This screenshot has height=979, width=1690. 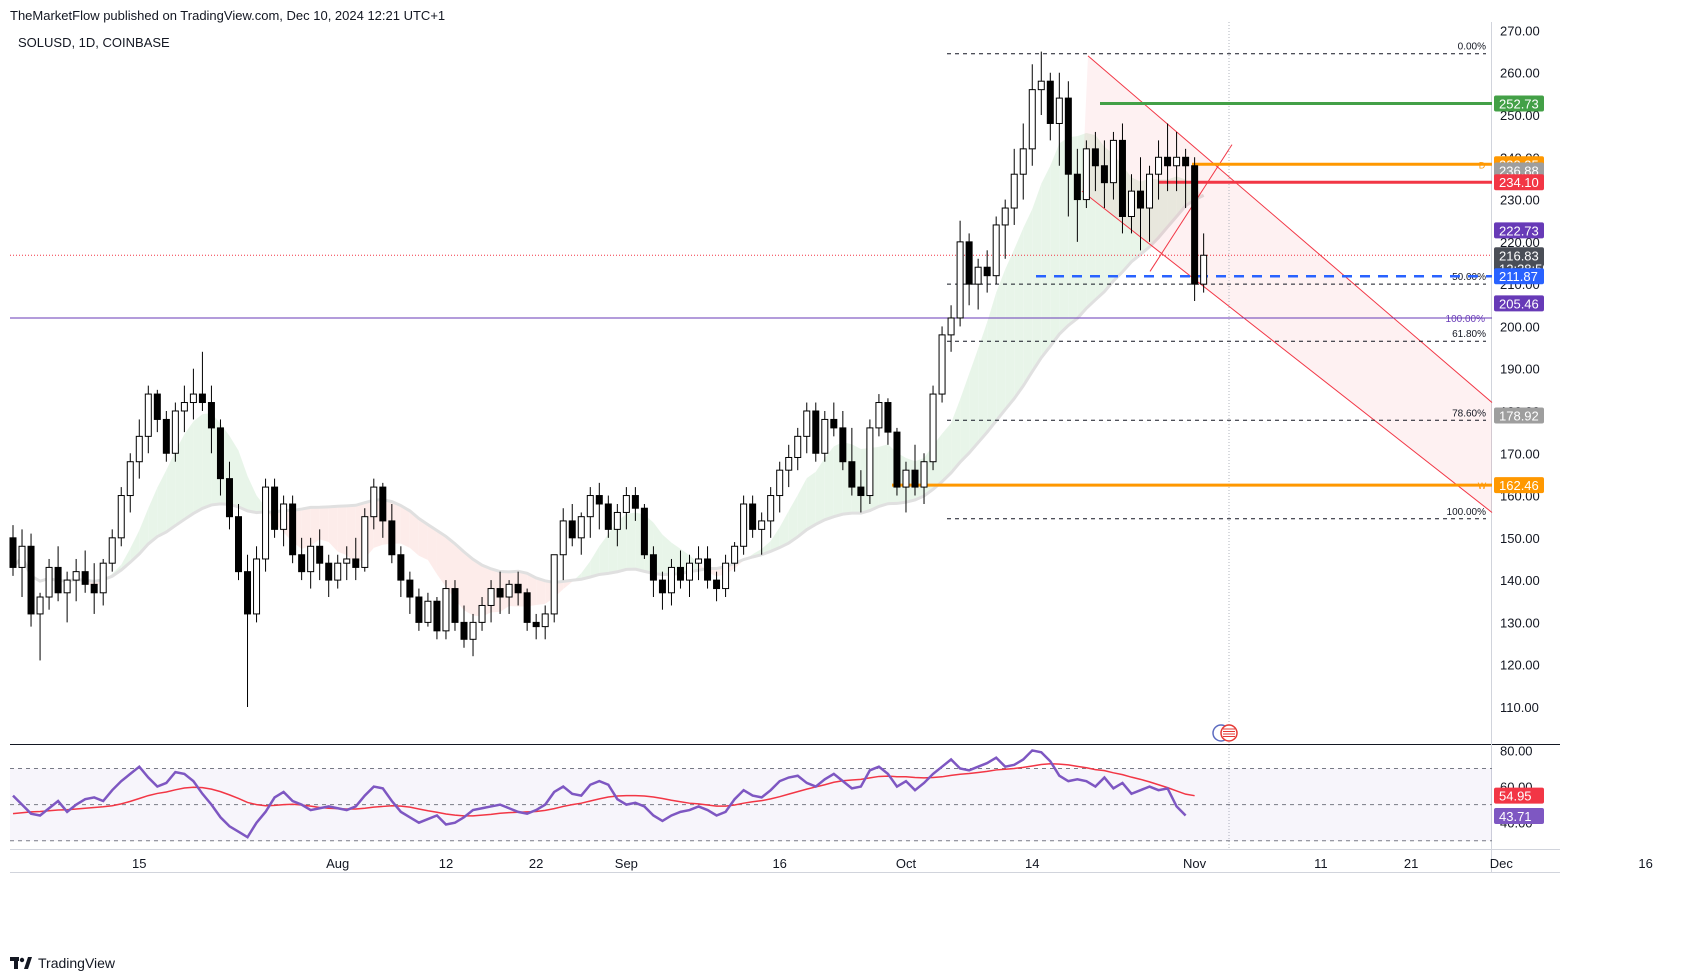 I want to click on footer-brand: TradingView, so click(x=62, y=963).